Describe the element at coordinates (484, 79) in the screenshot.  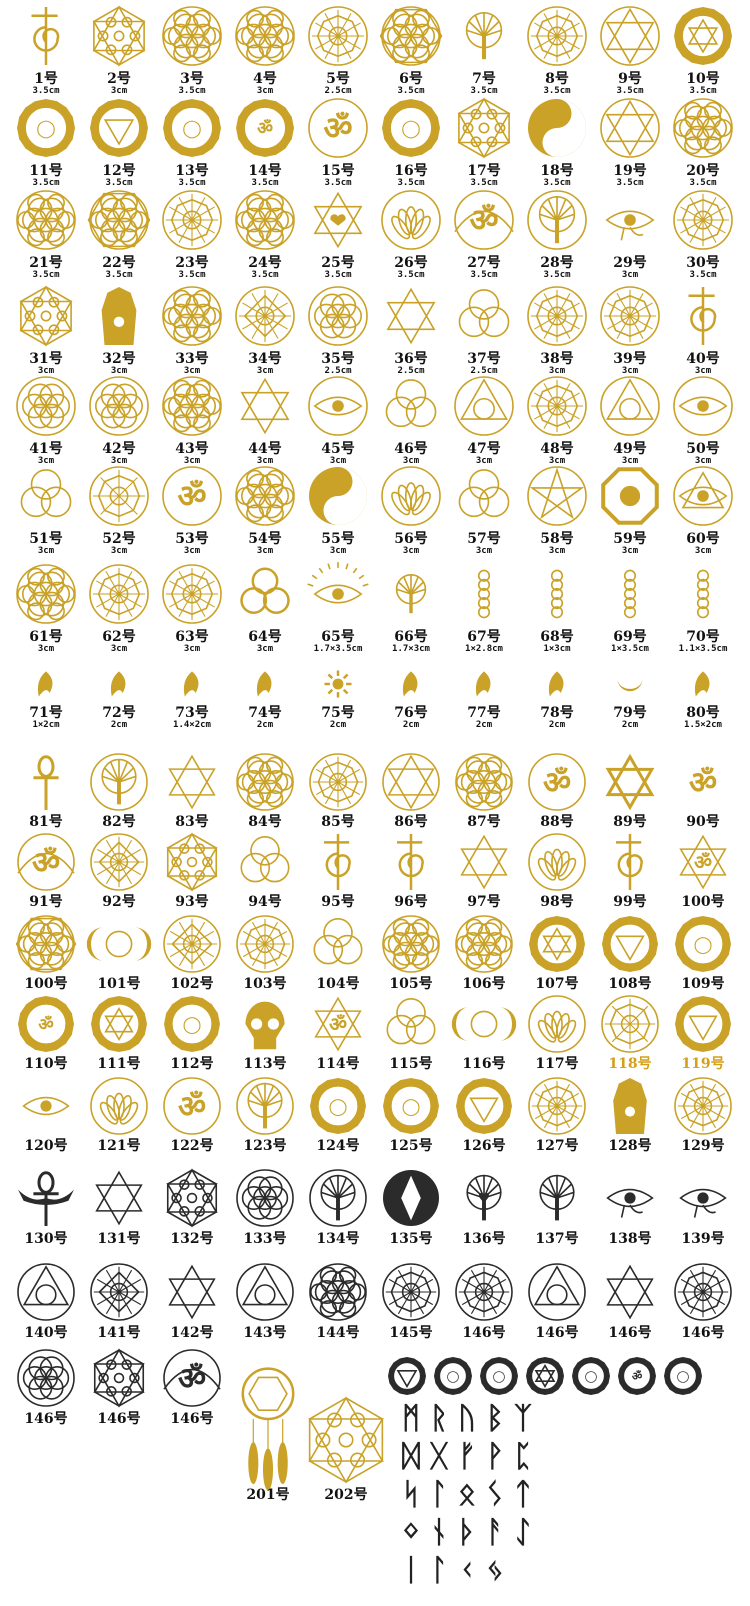
I see `symbol-number: 7号` at that location.